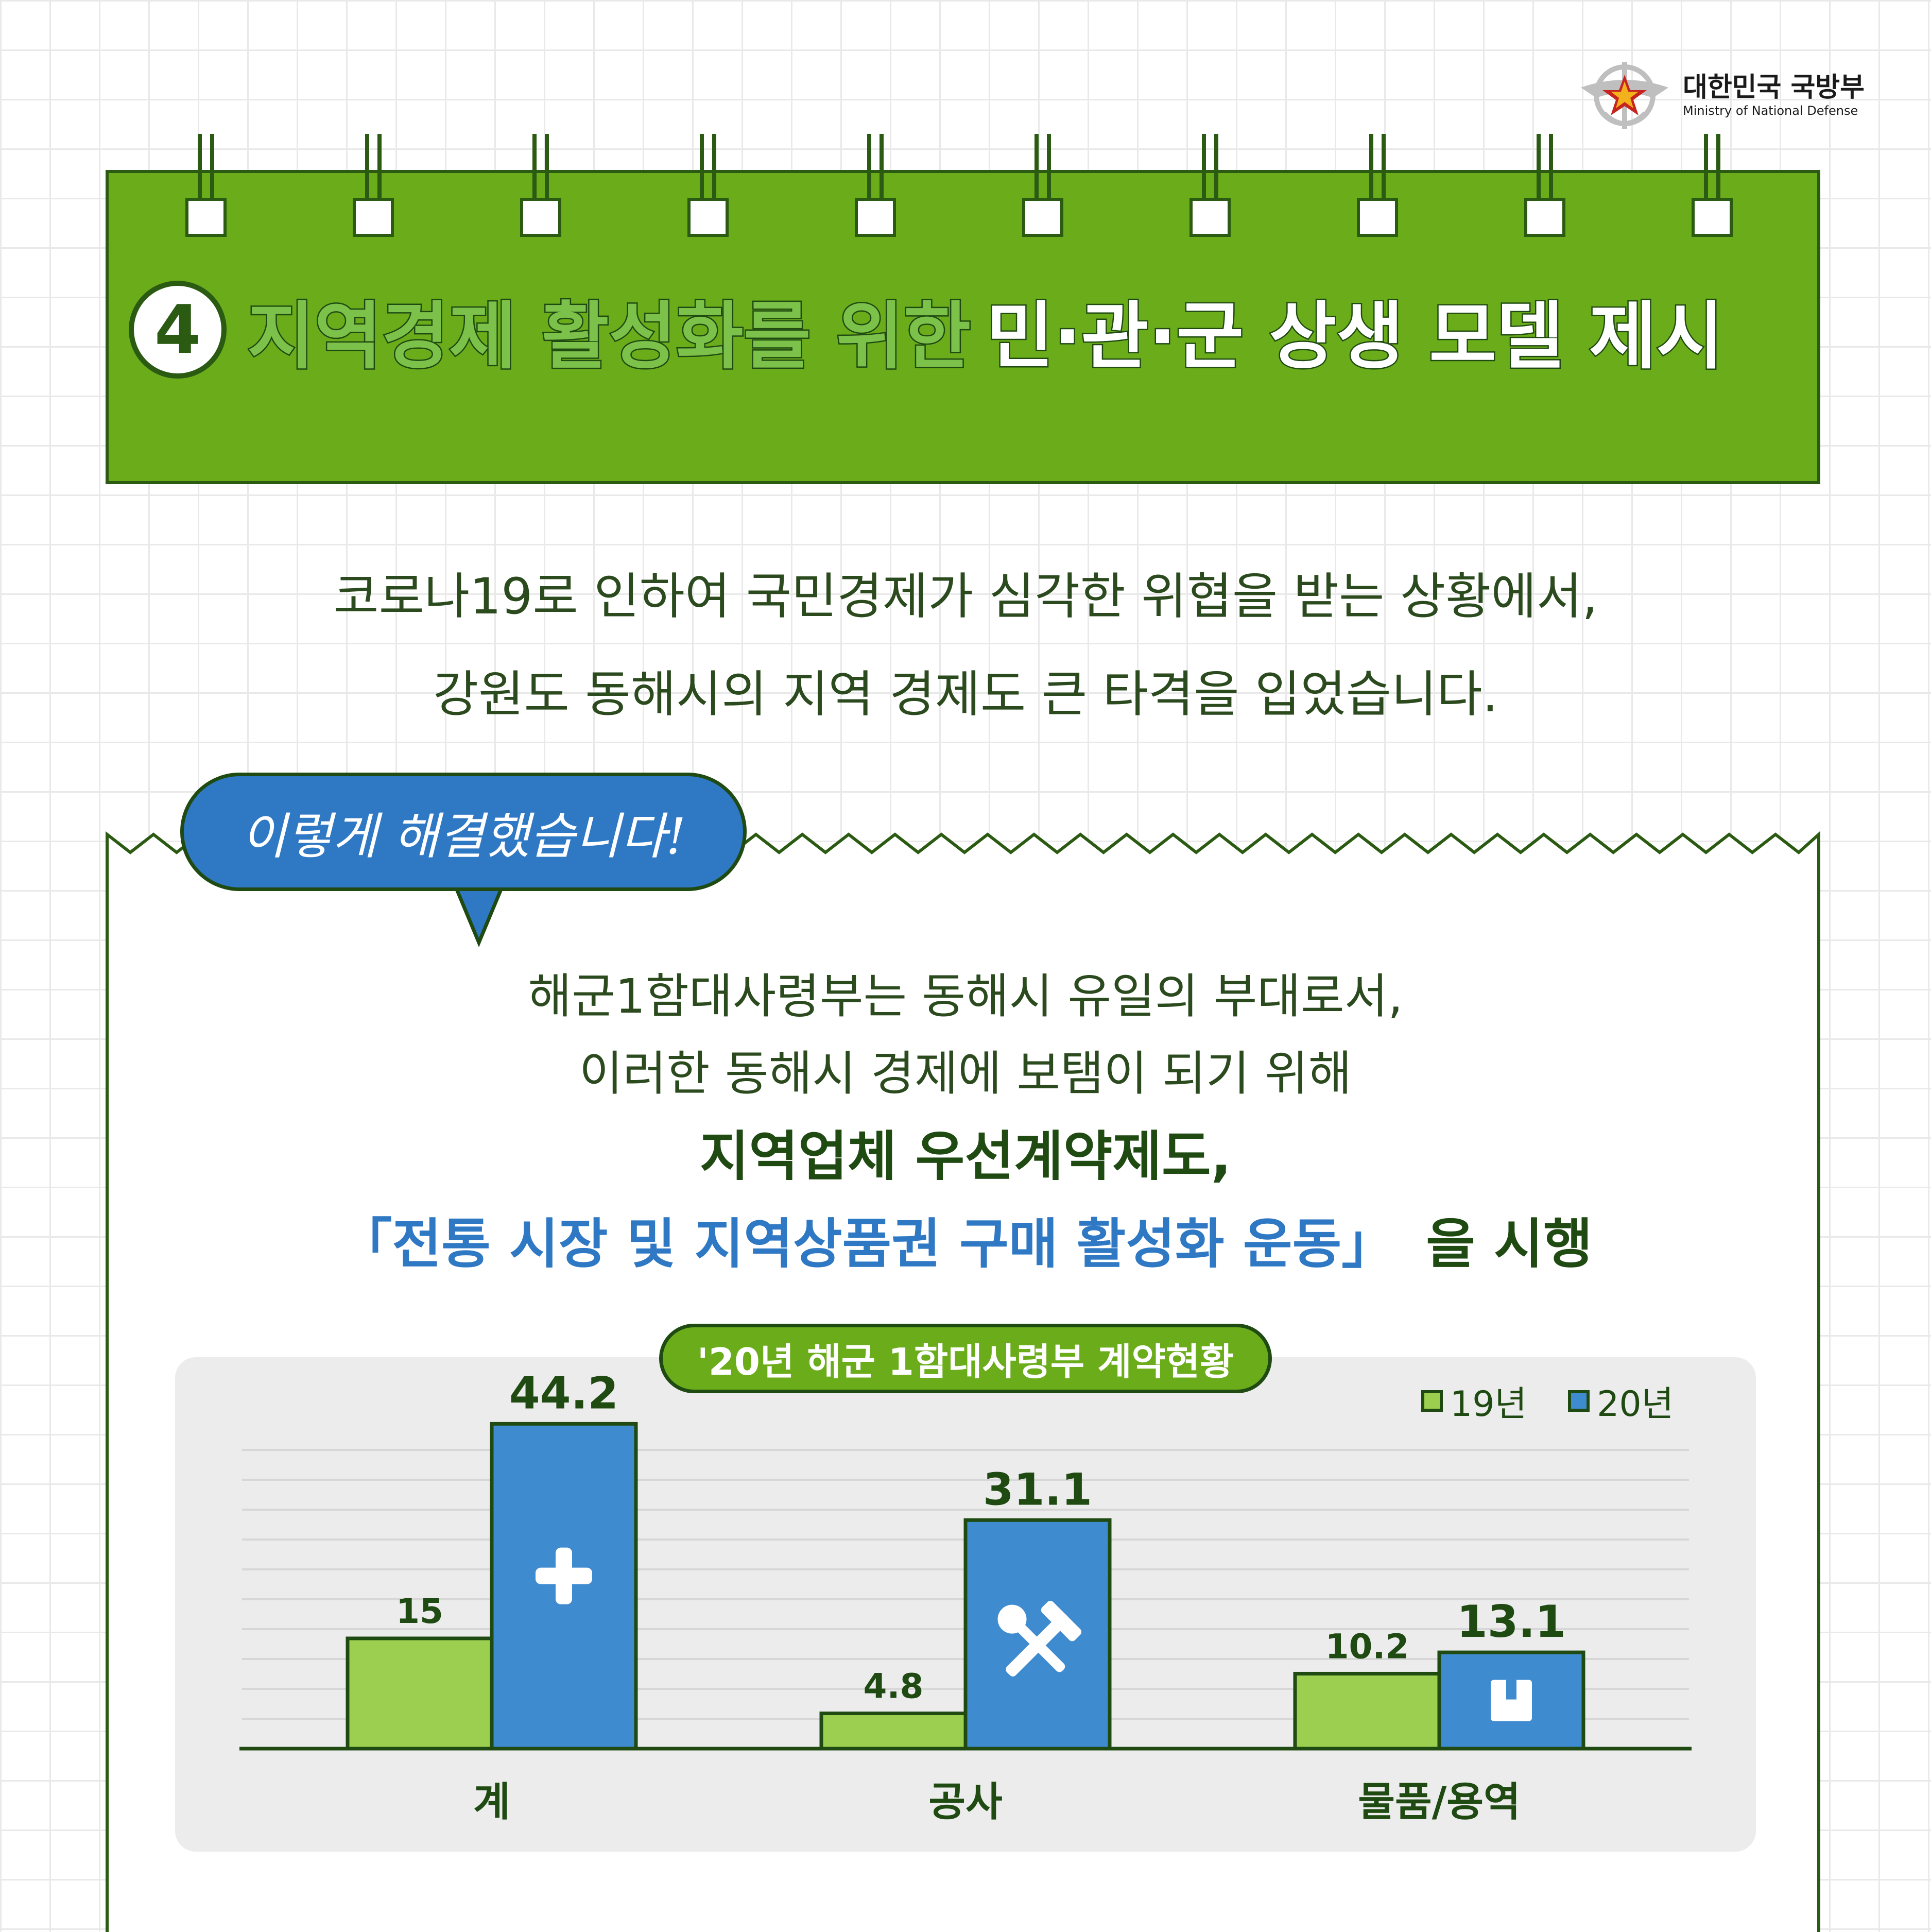 The width and height of the screenshot is (1931, 1932). Describe the element at coordinates (563, 1393) in the screenshot. I see `bar-value-label: 44.2` at that location.